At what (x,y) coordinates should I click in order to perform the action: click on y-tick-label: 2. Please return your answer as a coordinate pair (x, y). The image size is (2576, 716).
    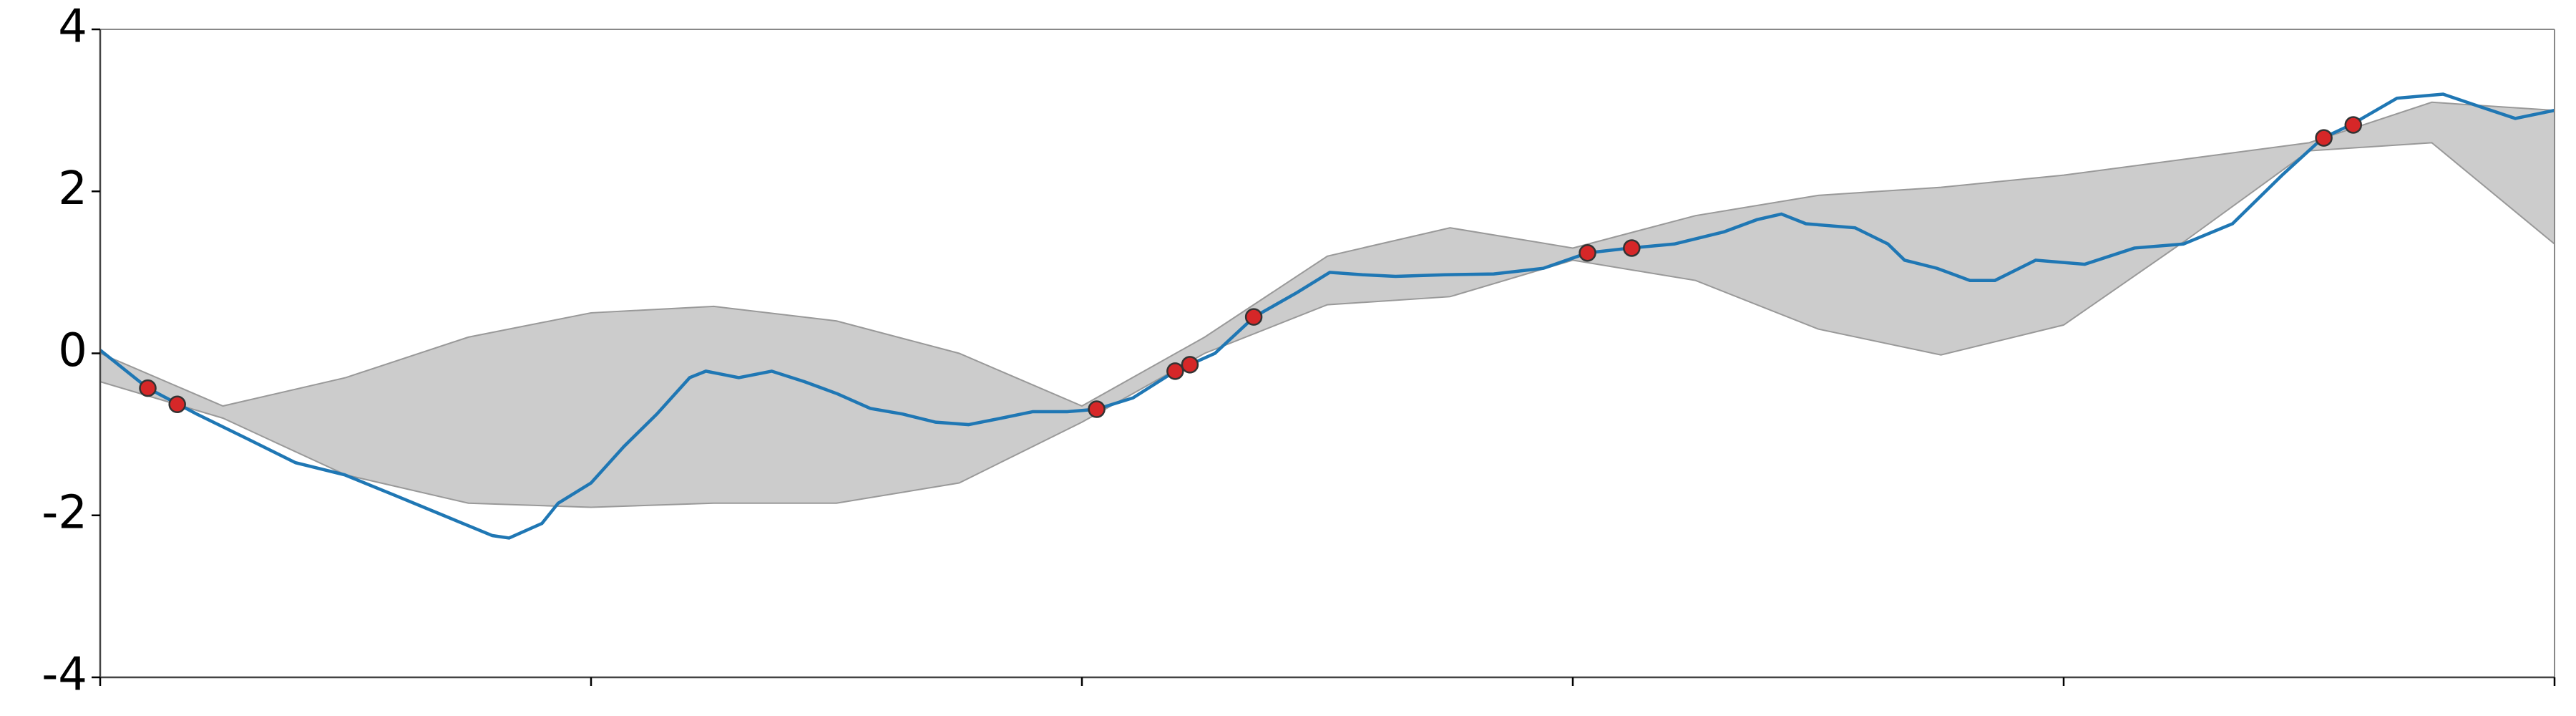
    Looking at the image, I should click on (72, 189).